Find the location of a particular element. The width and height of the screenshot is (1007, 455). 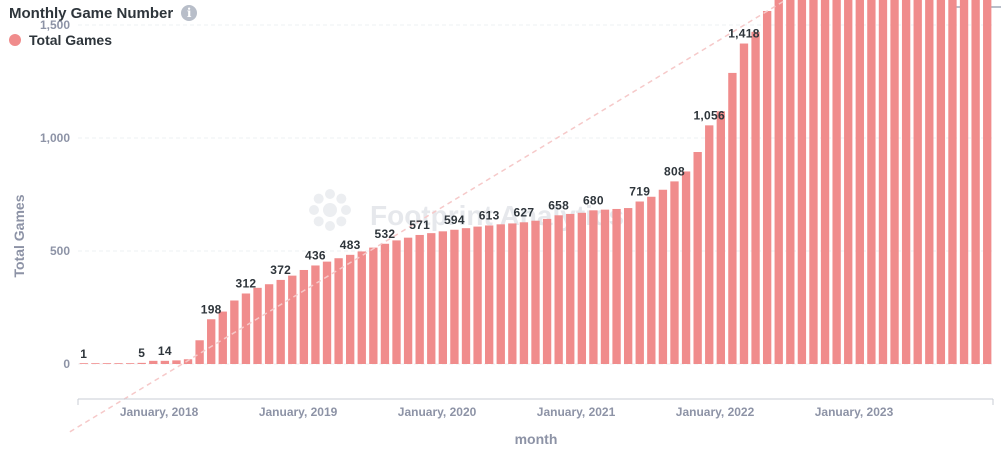

footprint-logo-icon is located at coordinates (330, 210).